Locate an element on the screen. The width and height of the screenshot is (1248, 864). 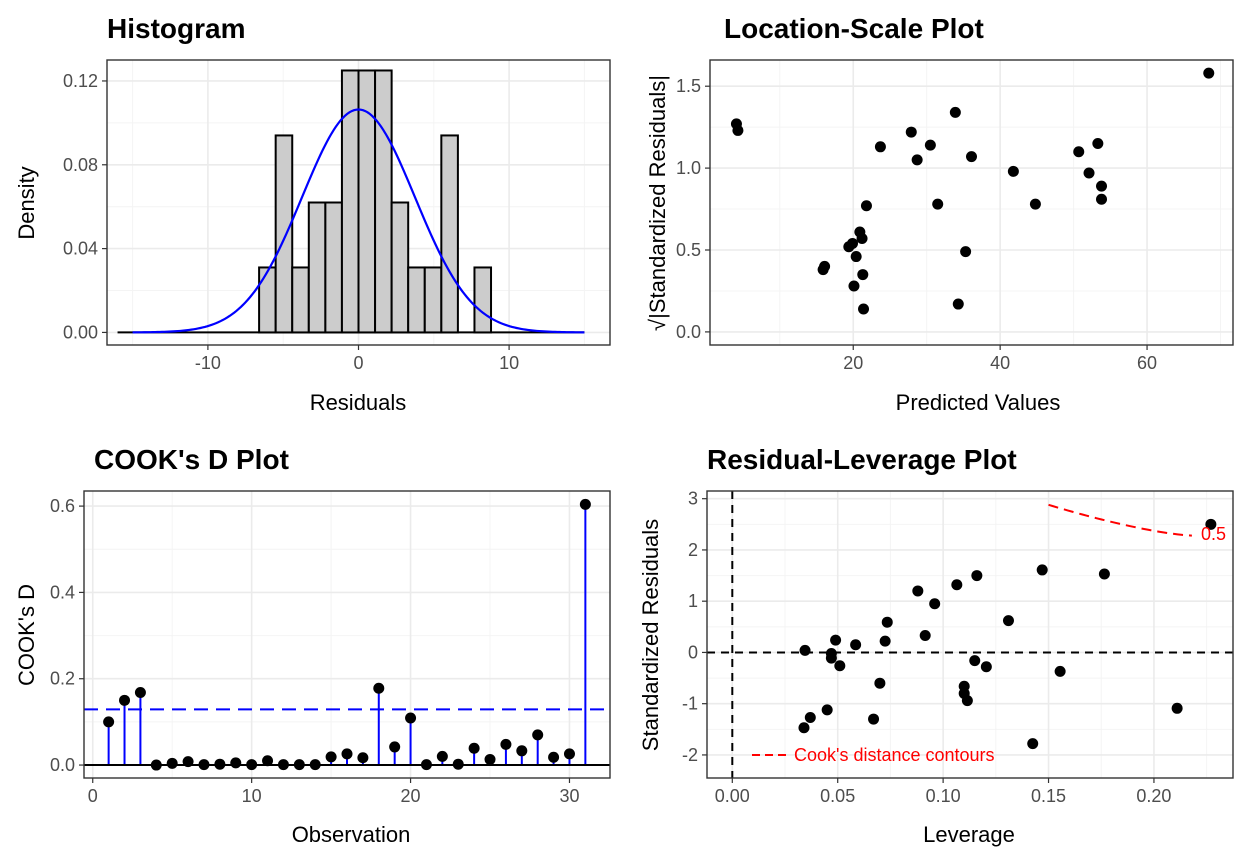
x-tick-label: 0.10 is located at coordinates (943, 796).